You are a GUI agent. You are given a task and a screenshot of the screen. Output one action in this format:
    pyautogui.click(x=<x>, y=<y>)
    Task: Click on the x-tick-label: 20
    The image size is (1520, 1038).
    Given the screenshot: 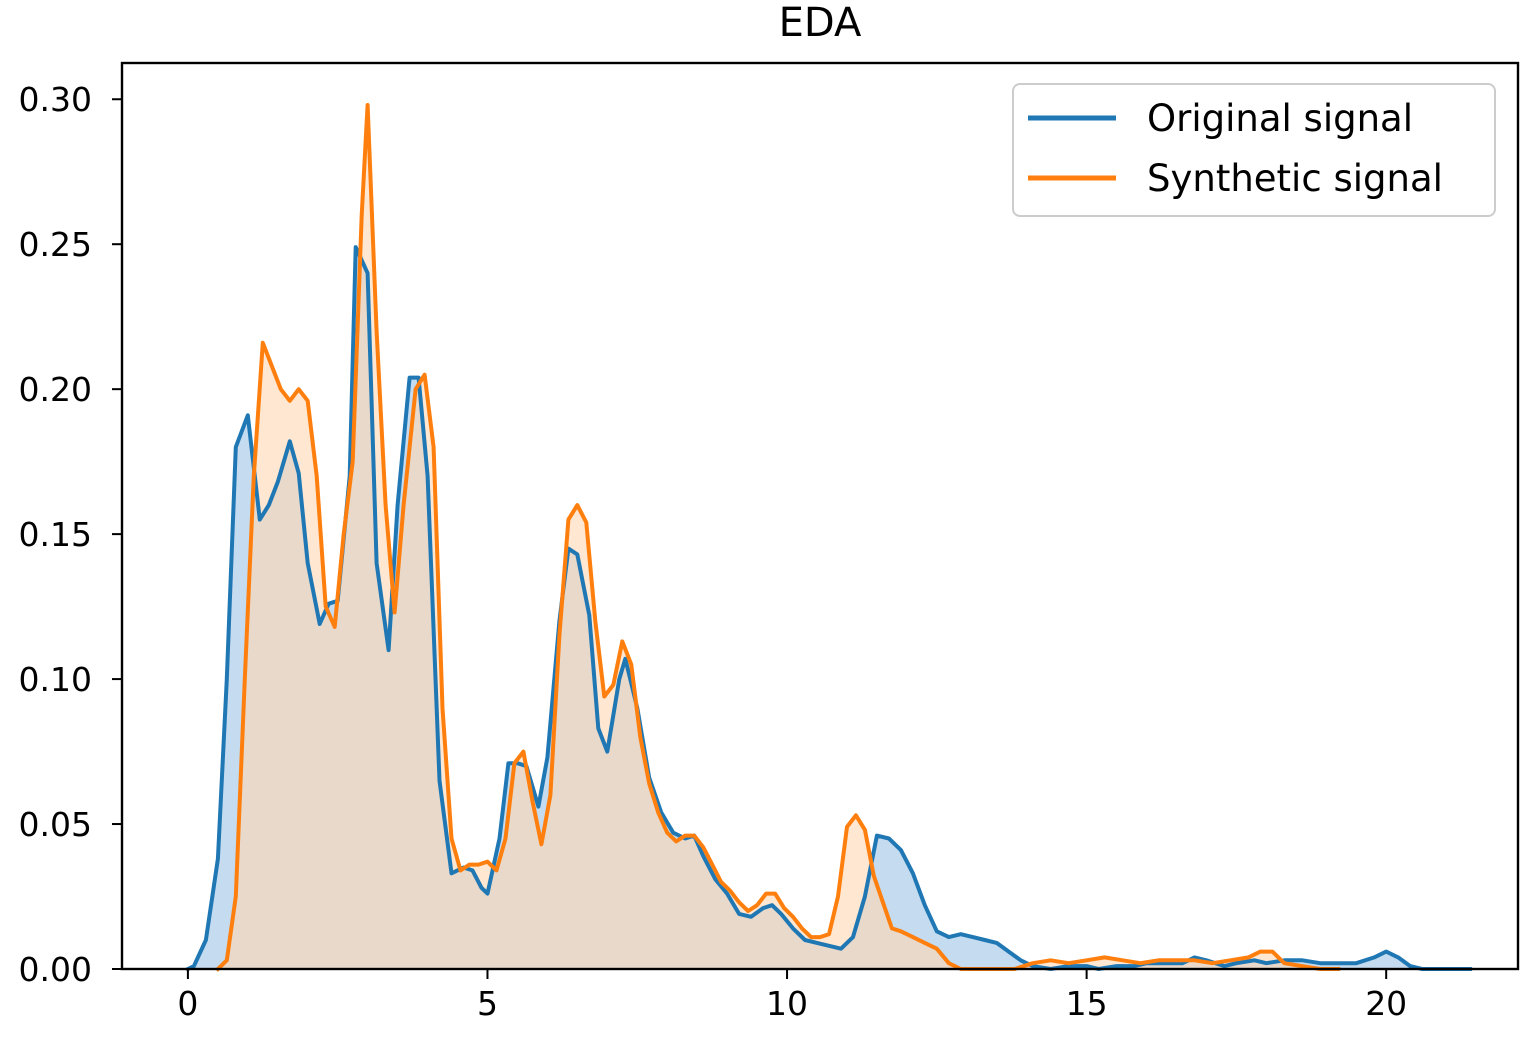 What is the action you would take?
    pyautogui.click(x=1386, y=1003)
    